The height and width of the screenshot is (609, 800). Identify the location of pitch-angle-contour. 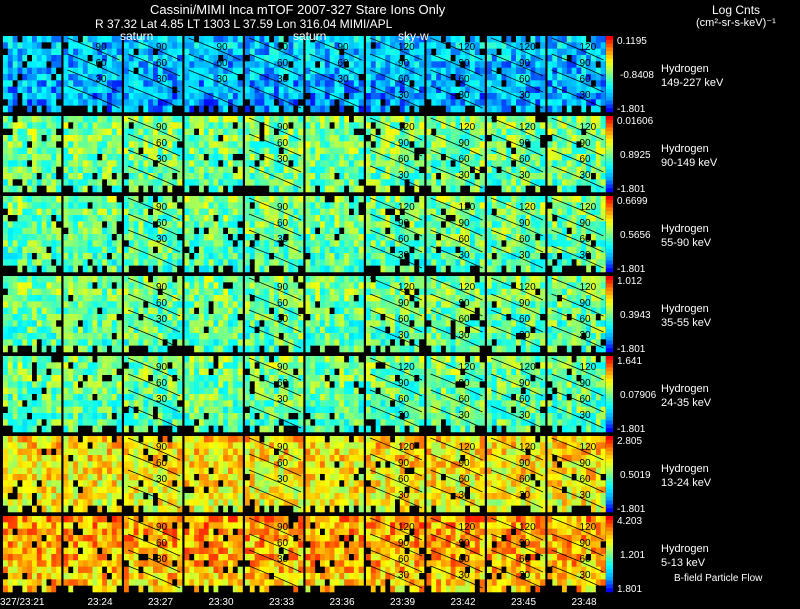
(154, 337).